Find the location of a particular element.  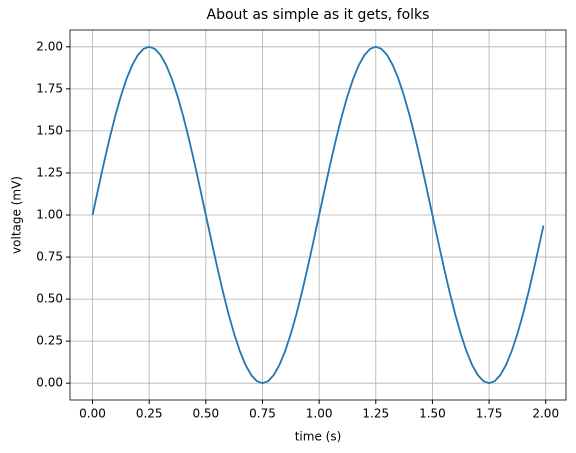

y-tick-label: 2.00 is located at coordinates (49, 46).